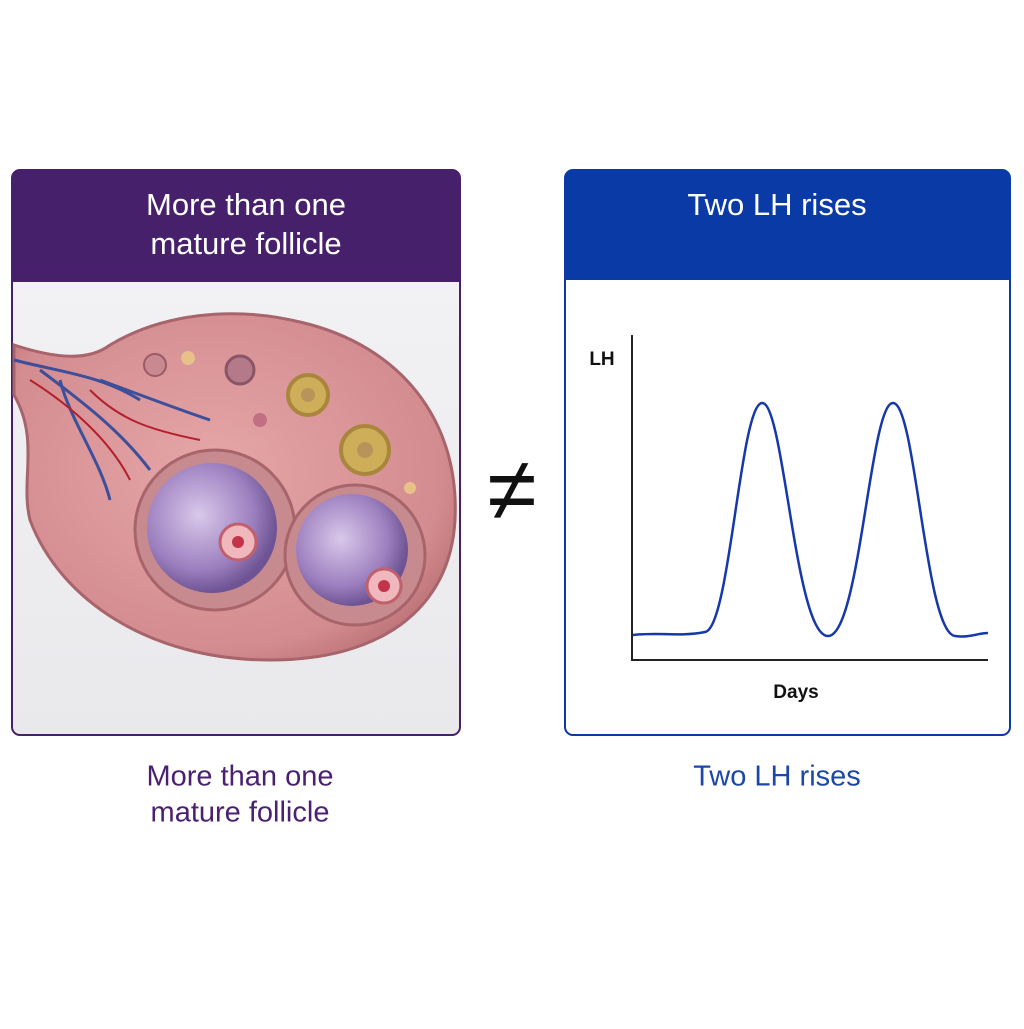 The width and height of the screenshot is (1024, 1029). I want to click on header-line: mature follicle, so click(245, 243).